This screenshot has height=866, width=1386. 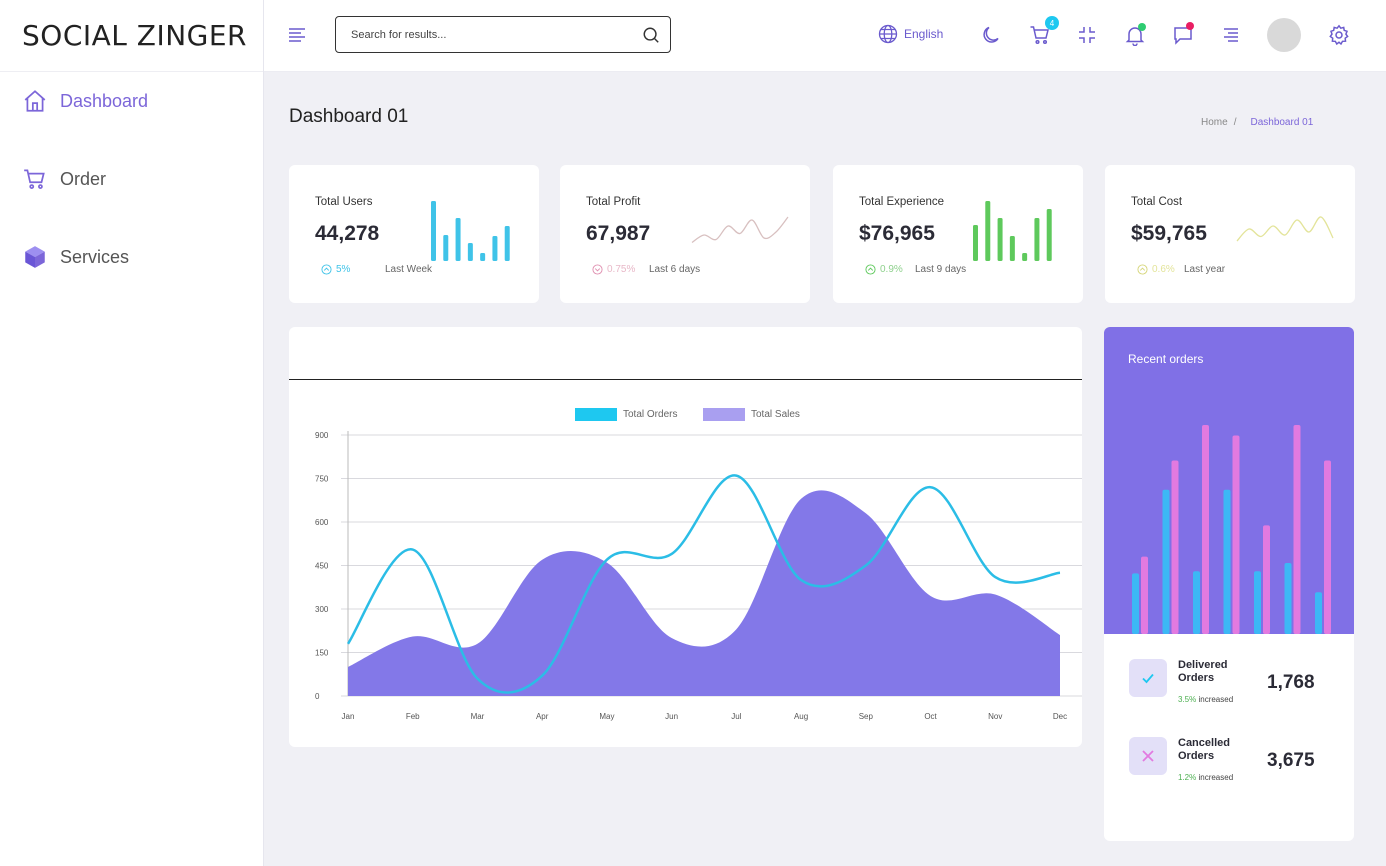 I want to click on recent-orders-header: Recent orders, so click(x=1229, y=480).